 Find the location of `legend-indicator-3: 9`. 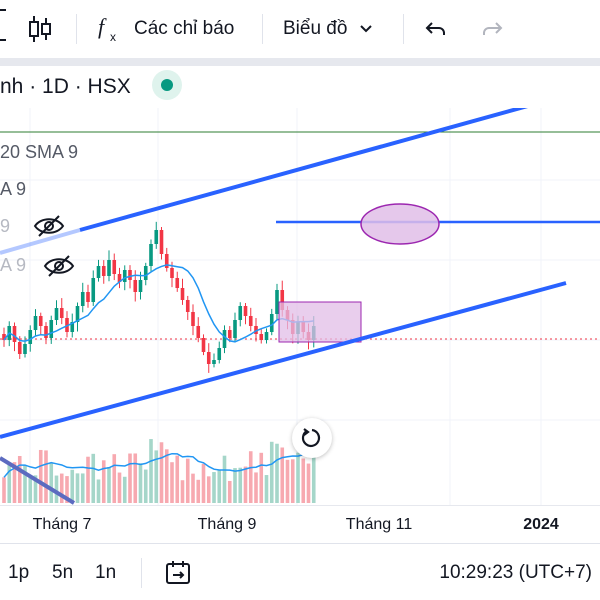

legend-indicator-3: 9 is located at coordinates (5, 226).